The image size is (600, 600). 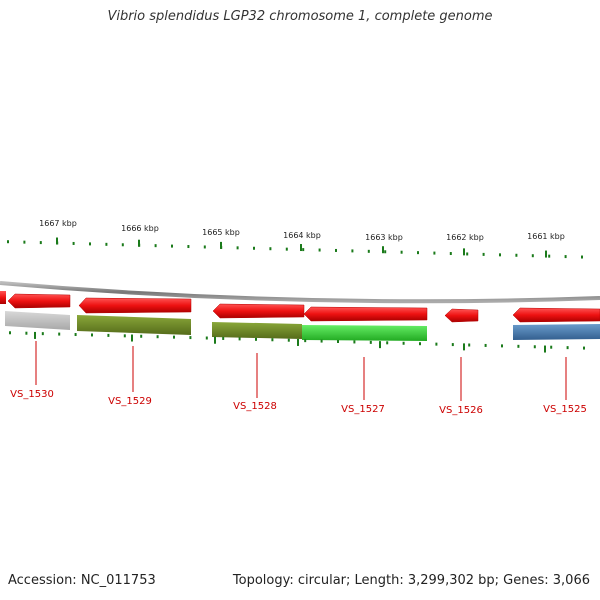 I want to click on genome-backbone, so click(x=300, y=292).